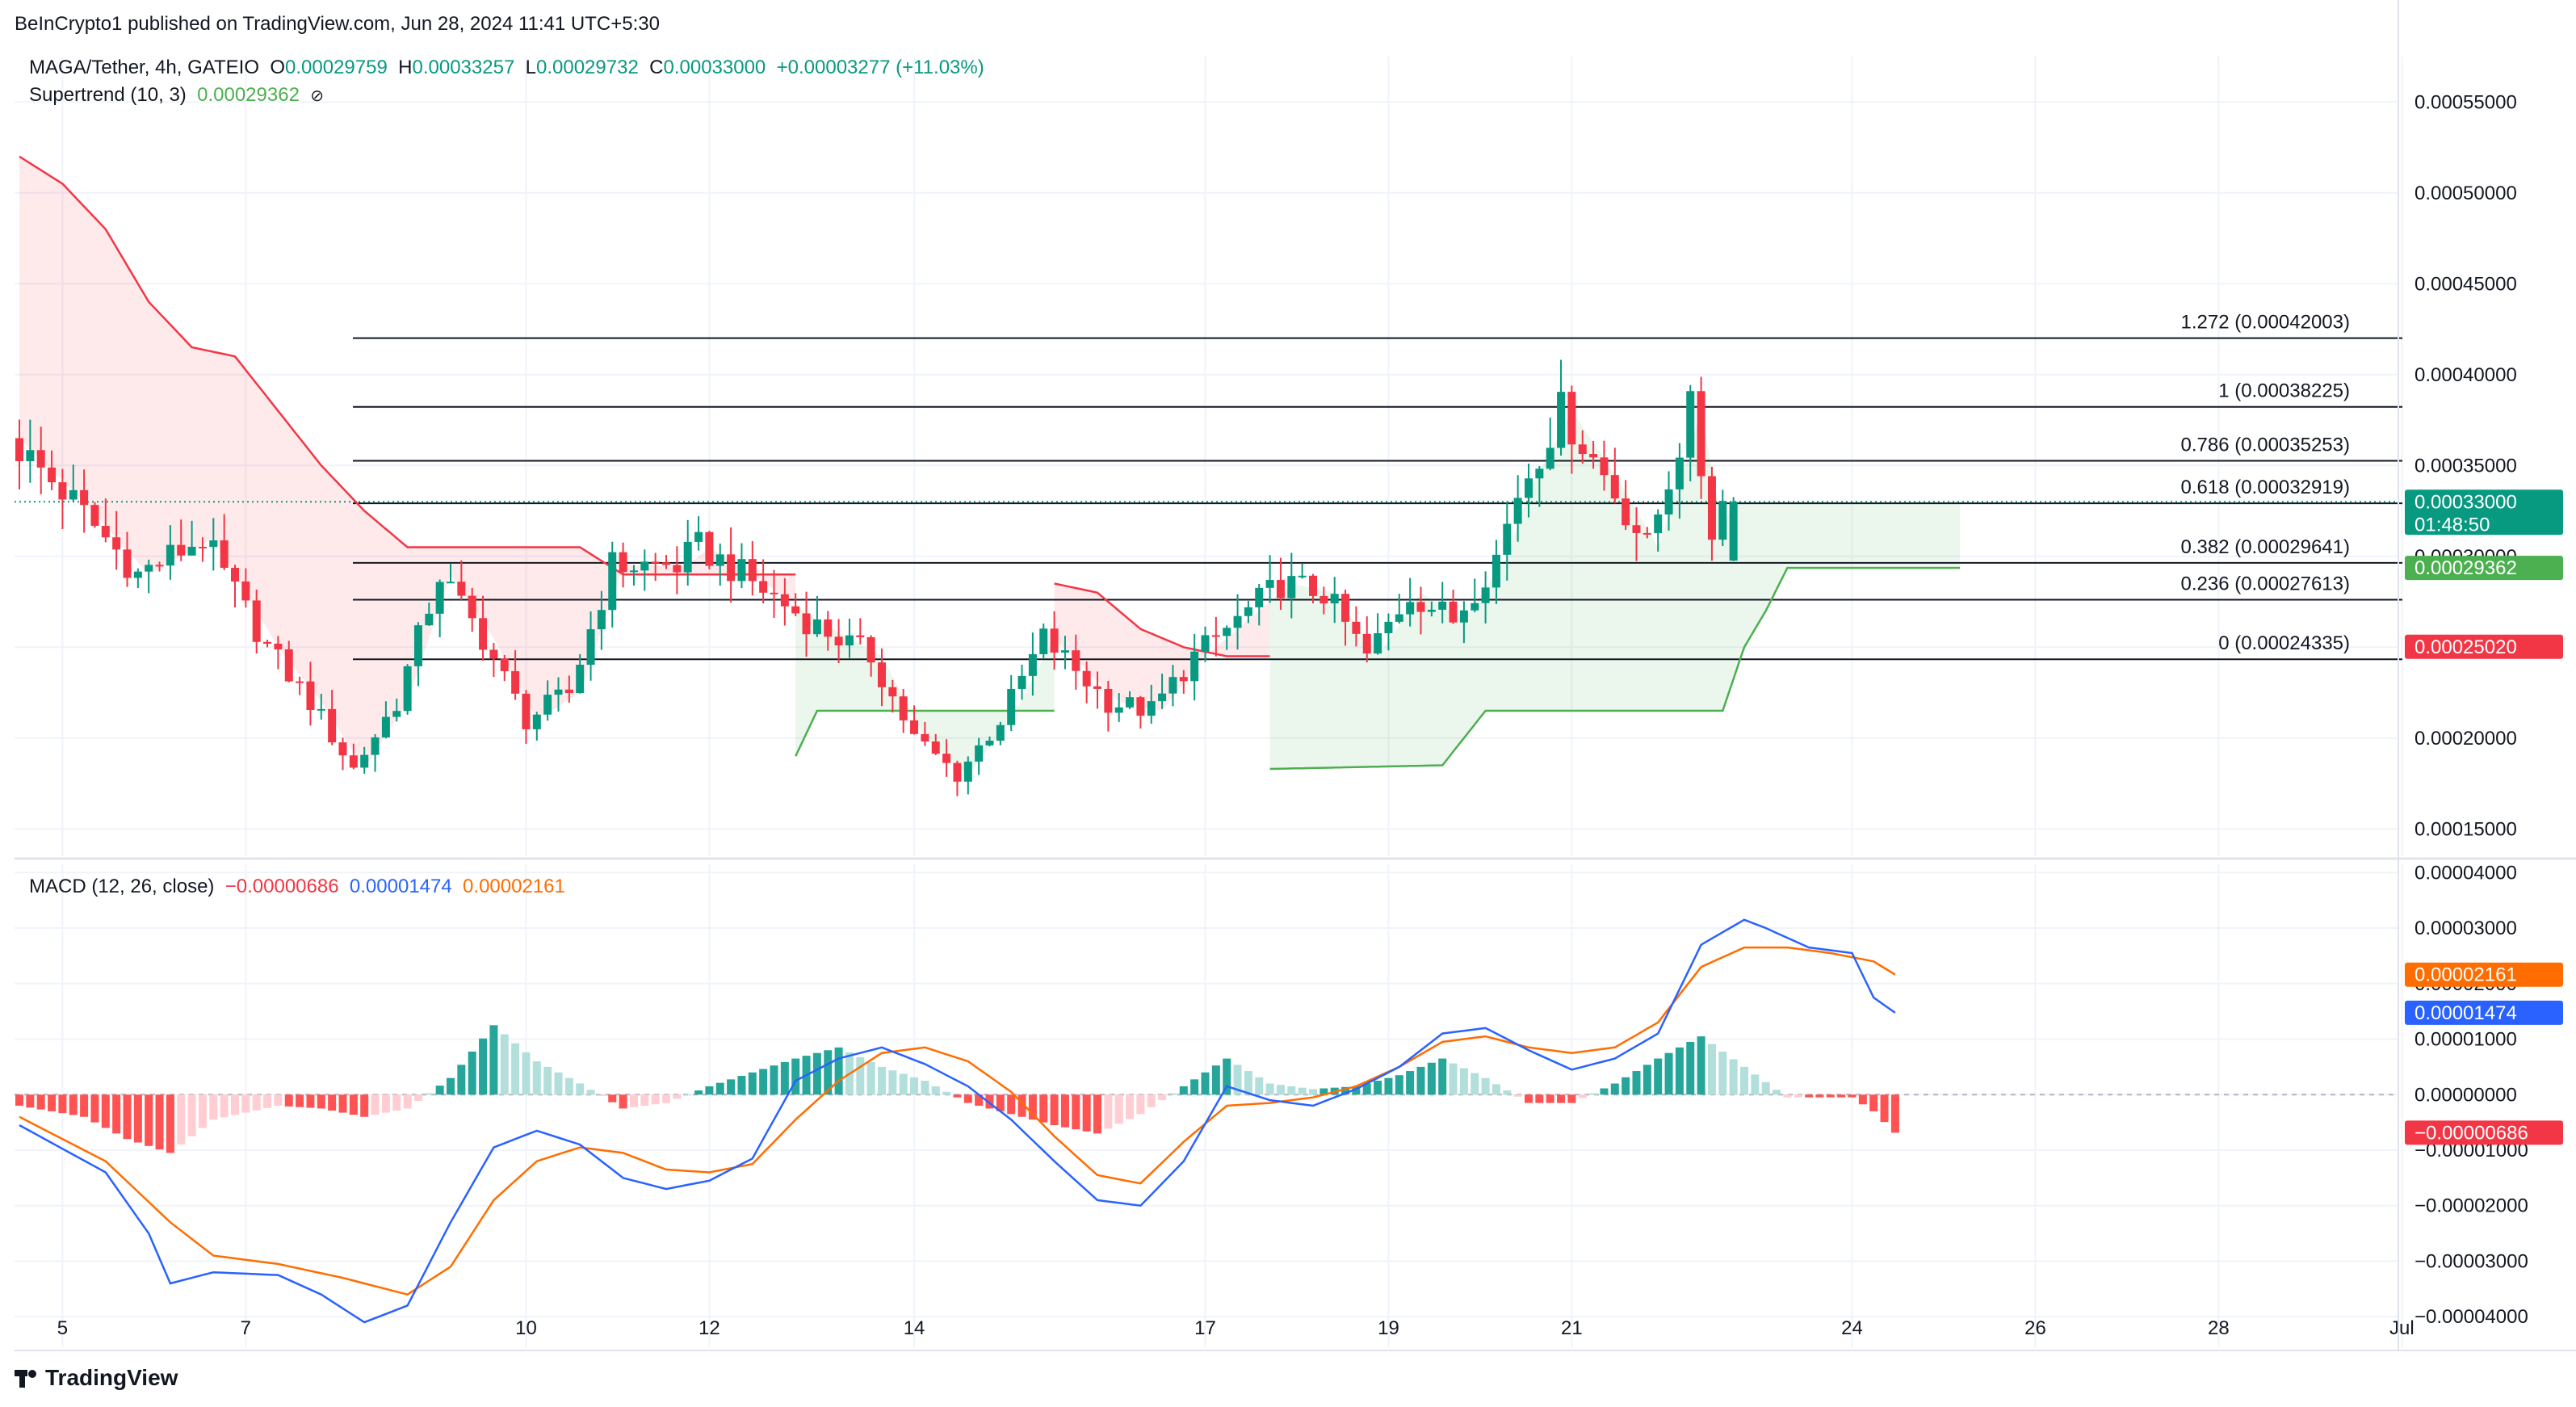  What do you see at coordinates (2465, 466) in the screenshot?
I see `y-tick-label: 0.00035000` at bounding box center [2465, 466].